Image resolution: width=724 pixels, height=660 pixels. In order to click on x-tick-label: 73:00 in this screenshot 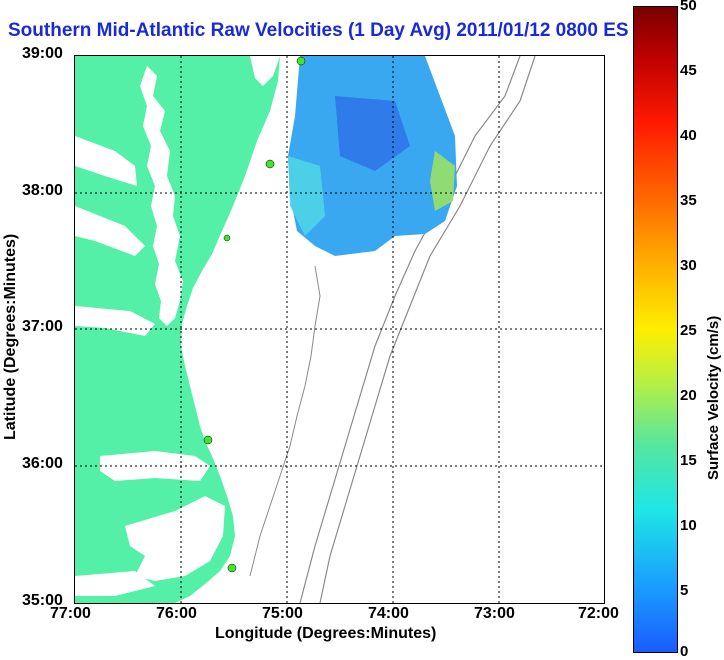, I will do `click(494, 613)`.